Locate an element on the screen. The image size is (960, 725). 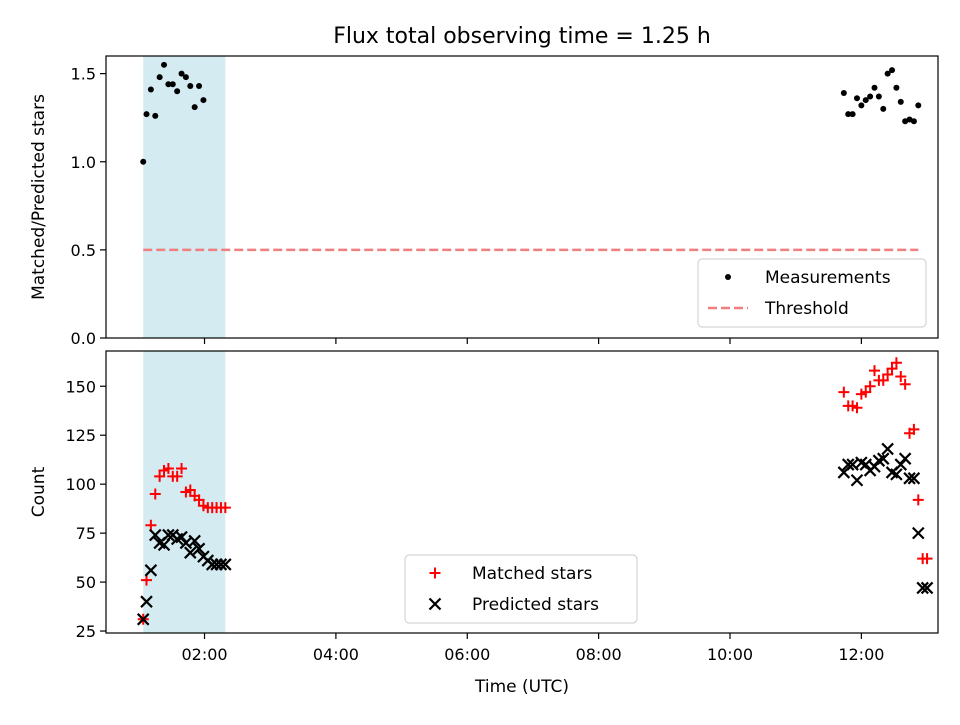
x-tick-label: 12:00 is located at coordinates (861, 654).